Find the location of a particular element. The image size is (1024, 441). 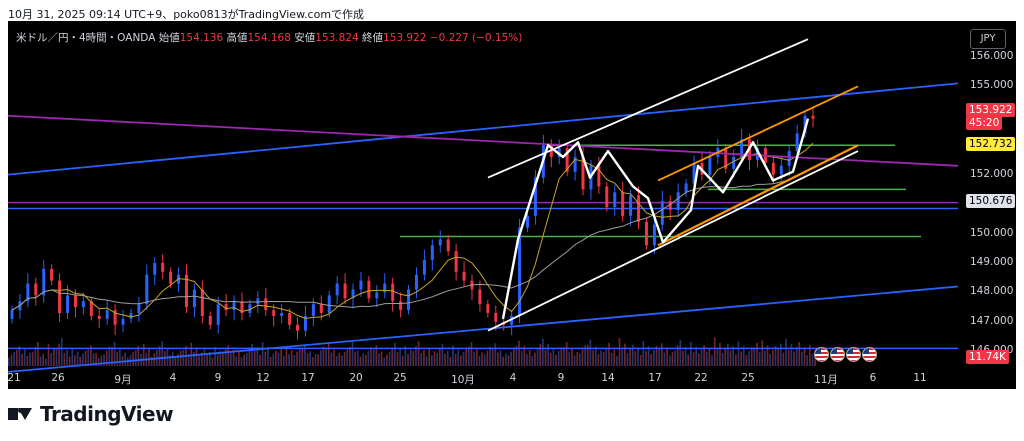

price-axis-label: 147.000 is located at coordinates (992, 320).